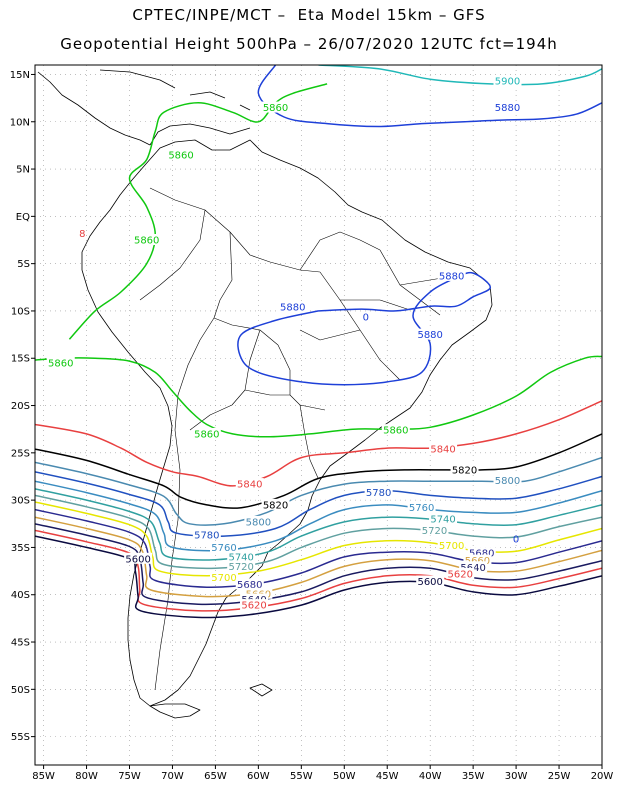  I want to click on tierra-del-fuego, so click(175, 711).